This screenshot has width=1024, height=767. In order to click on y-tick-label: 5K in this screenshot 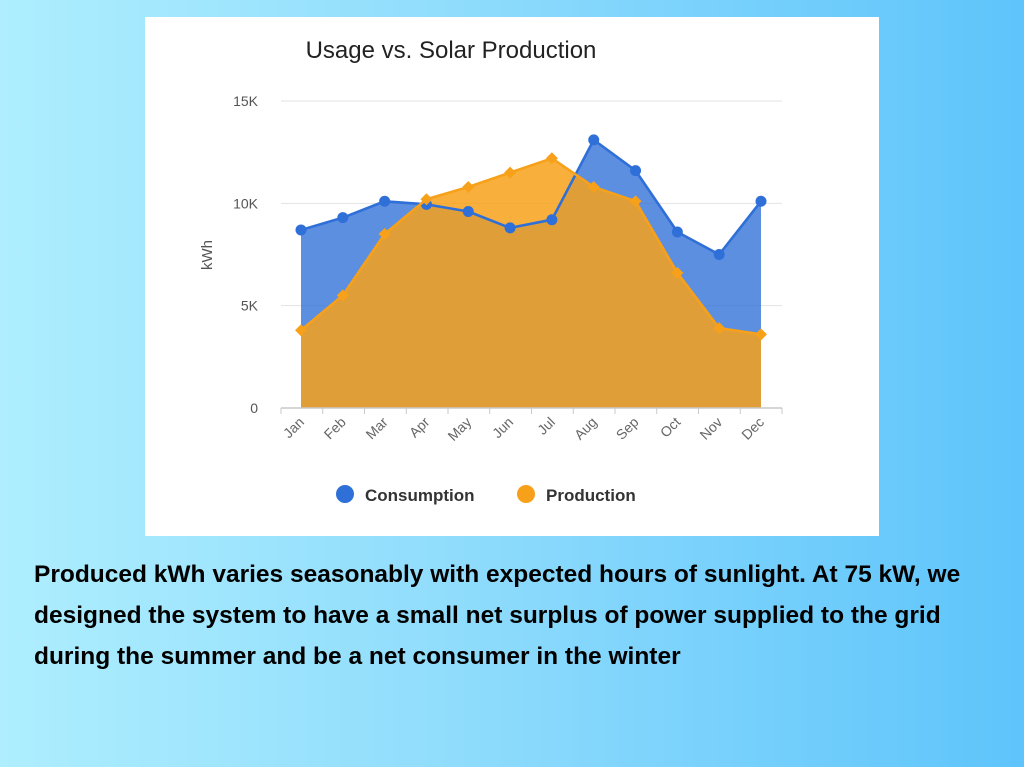, I will do `click(250, 306)`.